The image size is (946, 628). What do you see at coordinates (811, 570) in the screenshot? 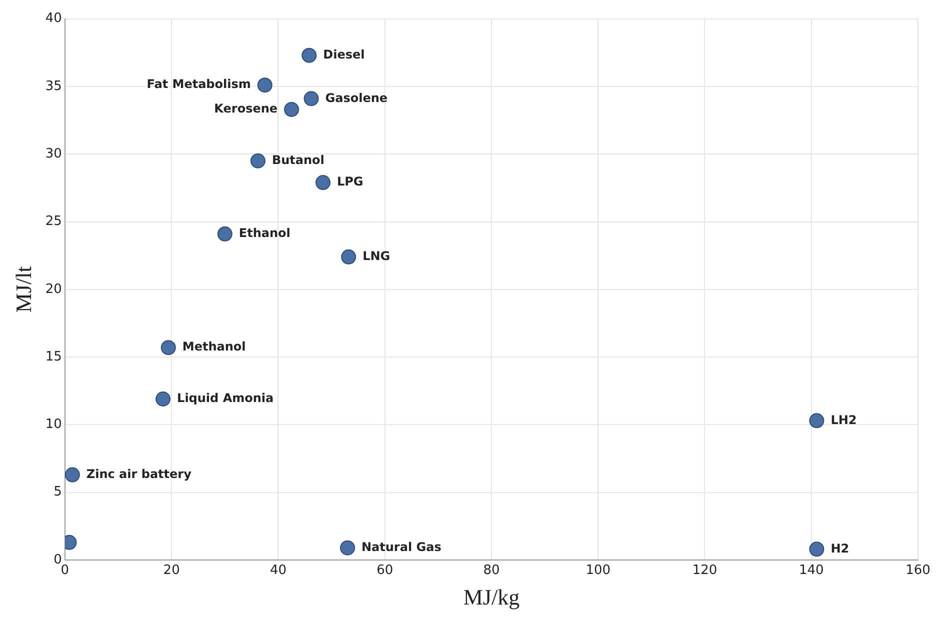
I see `x-tick-label: 140` at bounding box center [811, 570].